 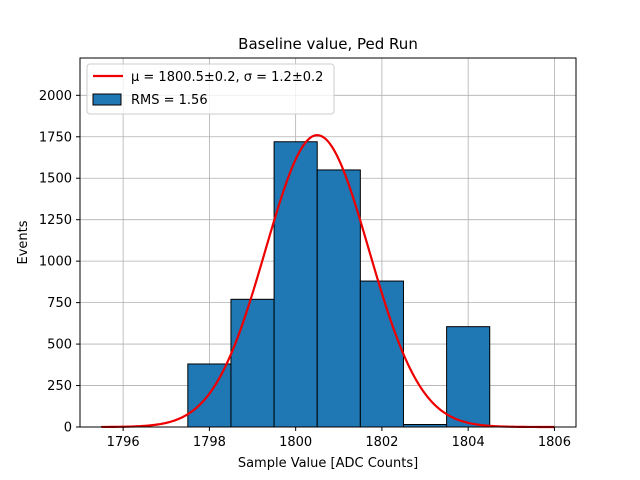 What do you see at coordinates (55, 179) in the screenshot?
I see `y-tick-label: 1500` at bounding box center [55, 179].